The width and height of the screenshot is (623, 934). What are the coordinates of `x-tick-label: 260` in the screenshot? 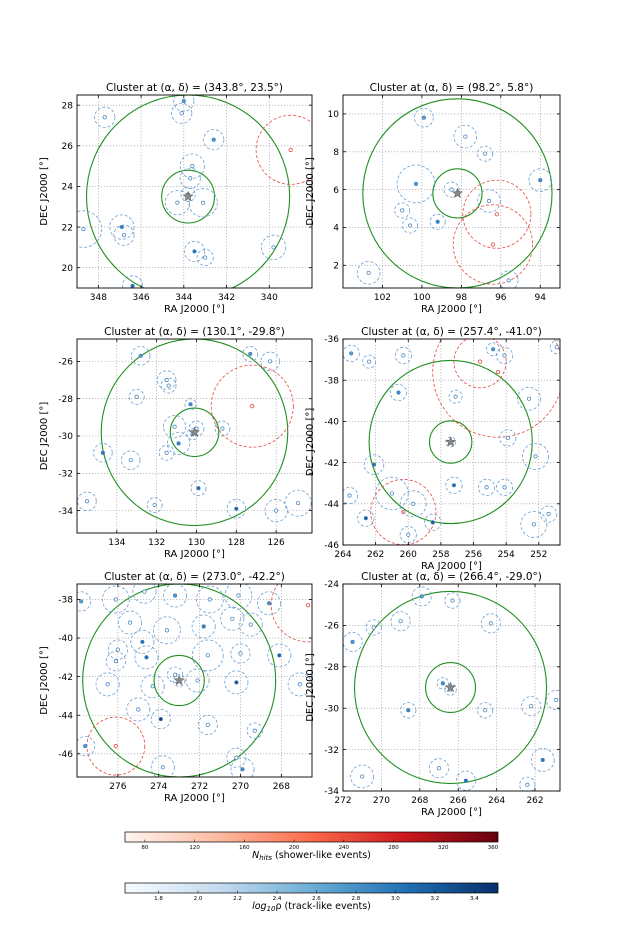 It's located at (408, 555).